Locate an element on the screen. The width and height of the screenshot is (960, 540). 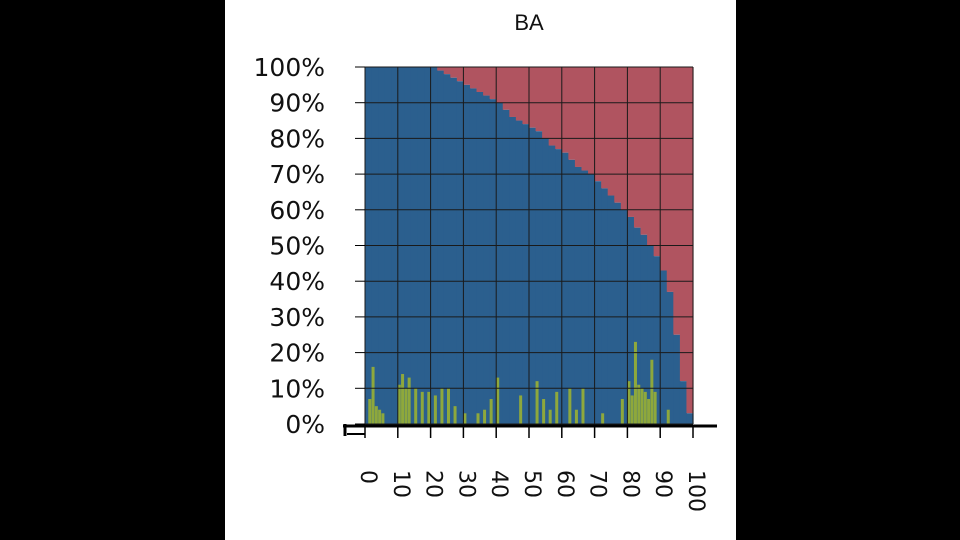
x-tick-label: 30 is located at coordinates (465, 484).